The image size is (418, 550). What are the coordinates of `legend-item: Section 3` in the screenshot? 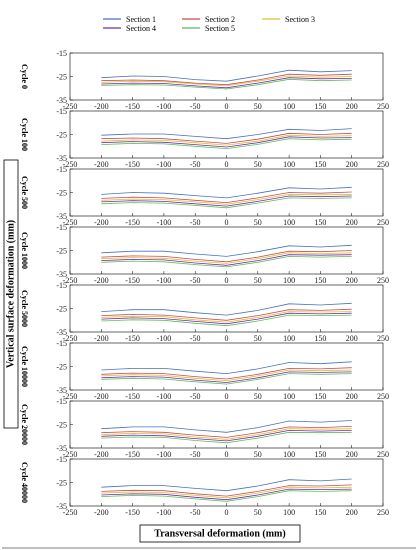 It's located at (288, 19).